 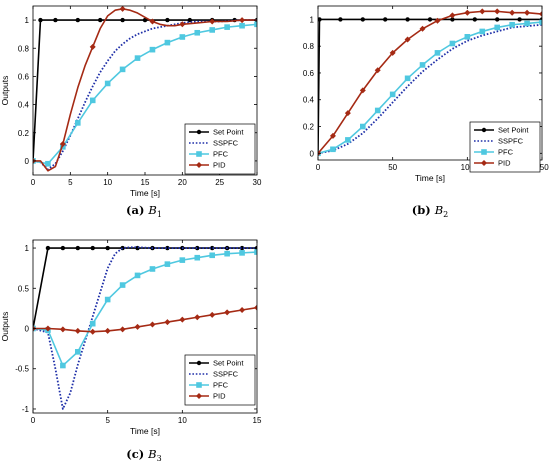 I want to click on x-tick-label: 150, so click(x=542, y=167).